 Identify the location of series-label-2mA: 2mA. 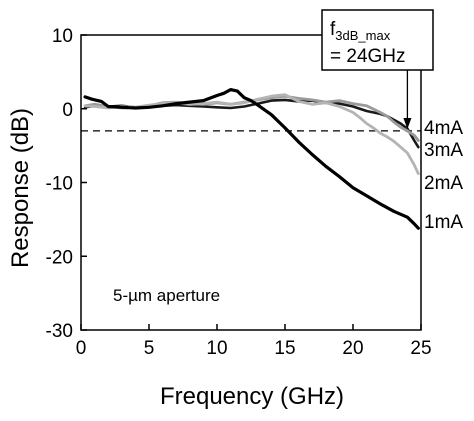
(443, 183).